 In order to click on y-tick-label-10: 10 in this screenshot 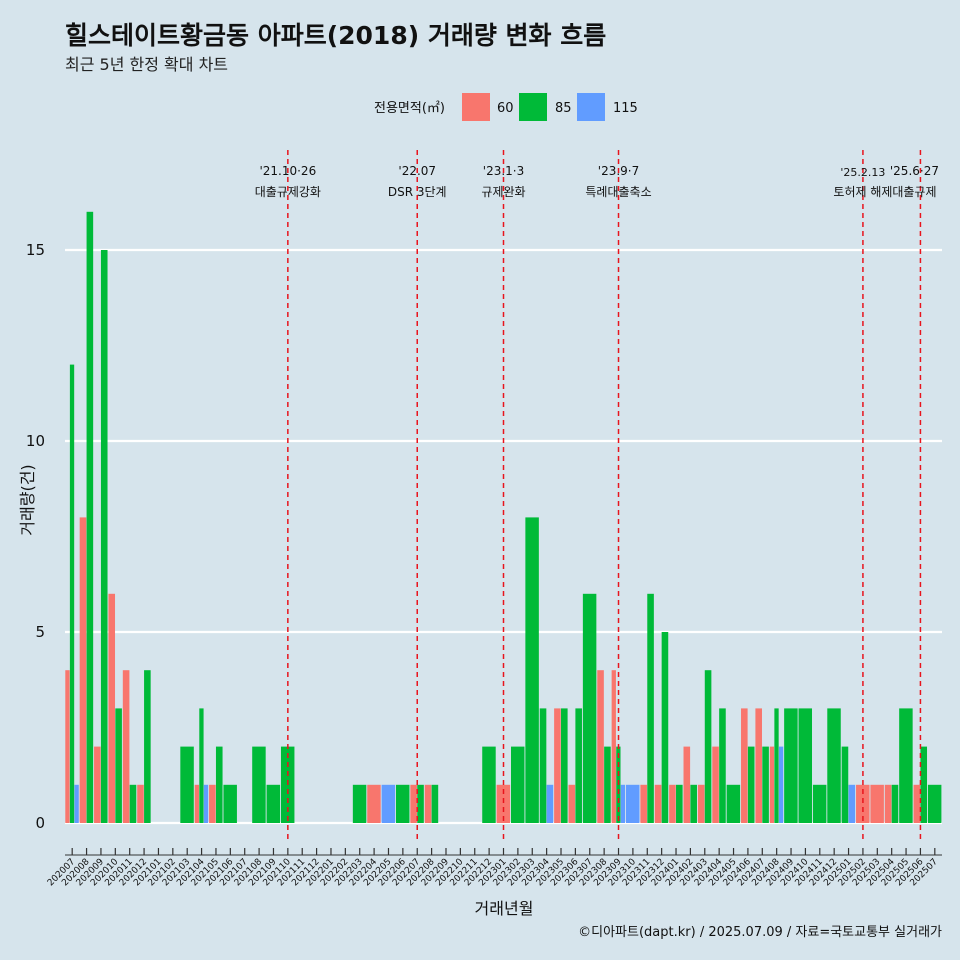, I will do `click(35, 441)`.